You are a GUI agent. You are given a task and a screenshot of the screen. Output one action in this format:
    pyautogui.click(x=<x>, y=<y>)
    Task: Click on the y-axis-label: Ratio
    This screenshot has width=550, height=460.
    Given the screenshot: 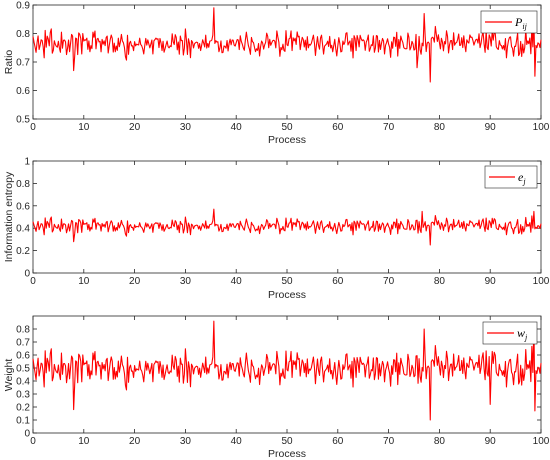 What is the action you would take?
    pyautogui.click(x=9, y=62)
    